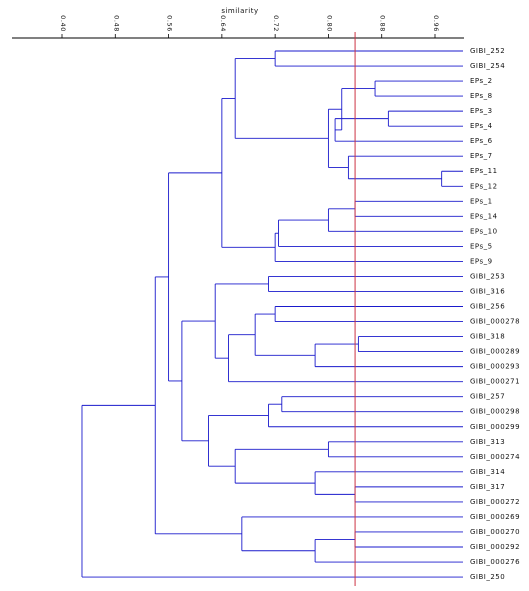 Image resolution: width=529 pixels, height=591 pixels. Describe the element at coordinates (484, 216) in the screenshot. I see `leaf-label: EPs_14` at that location.